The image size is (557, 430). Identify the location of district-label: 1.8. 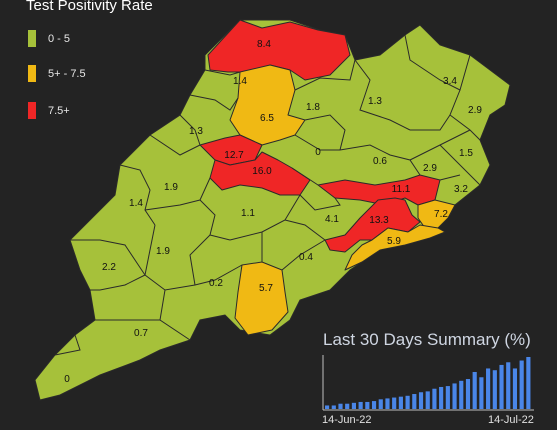
(313, 107).